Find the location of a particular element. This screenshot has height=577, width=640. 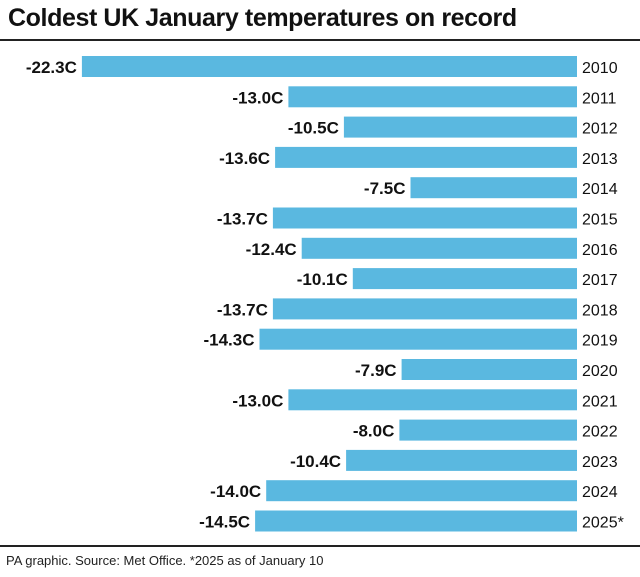

bar-2017 is located at coordinates (464, 279).